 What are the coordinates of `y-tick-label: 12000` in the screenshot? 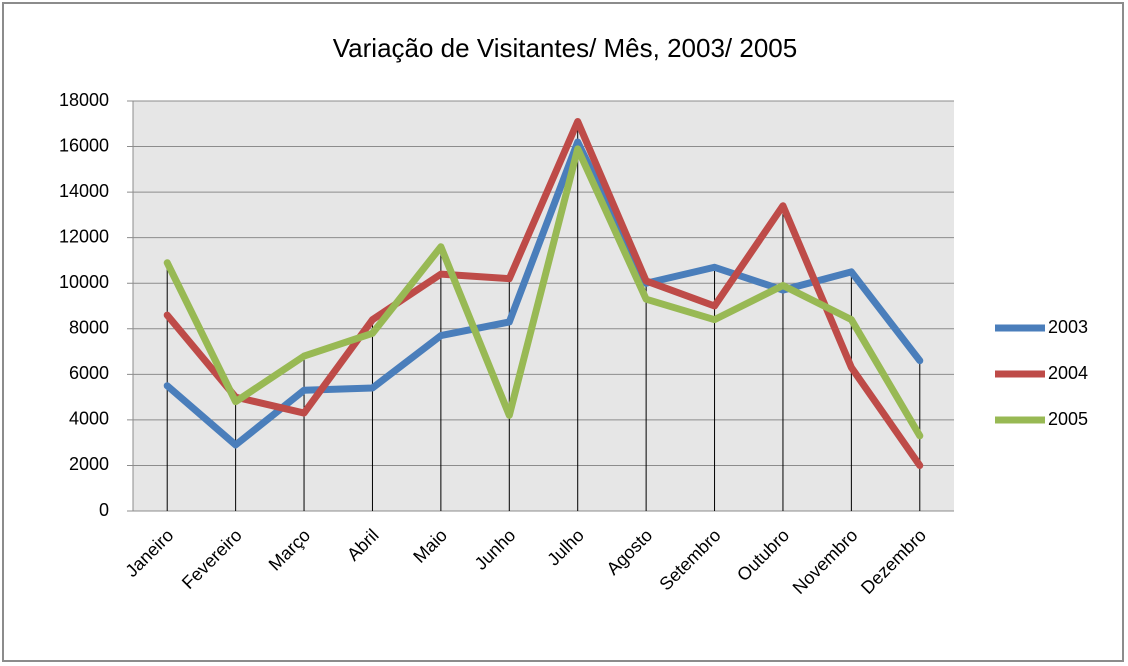 It's located at (84, 236).